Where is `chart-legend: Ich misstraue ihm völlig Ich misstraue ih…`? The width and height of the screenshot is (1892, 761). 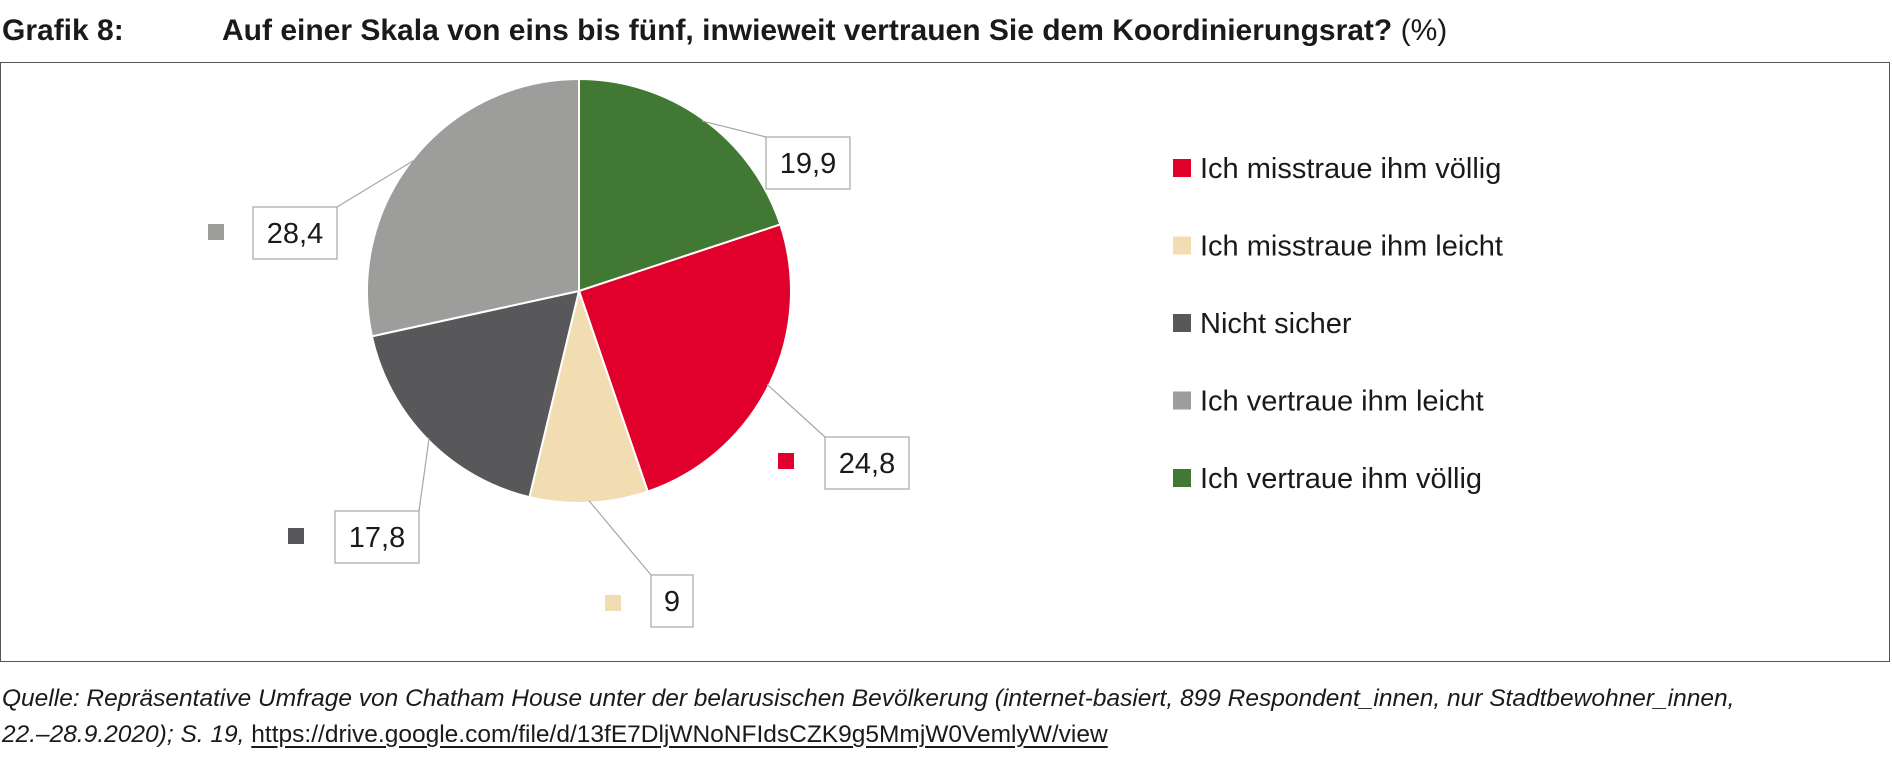
chart-legend: Ich misstraue ihm völlig Ich misstraue ih… is located at coordinates (1338, 324).